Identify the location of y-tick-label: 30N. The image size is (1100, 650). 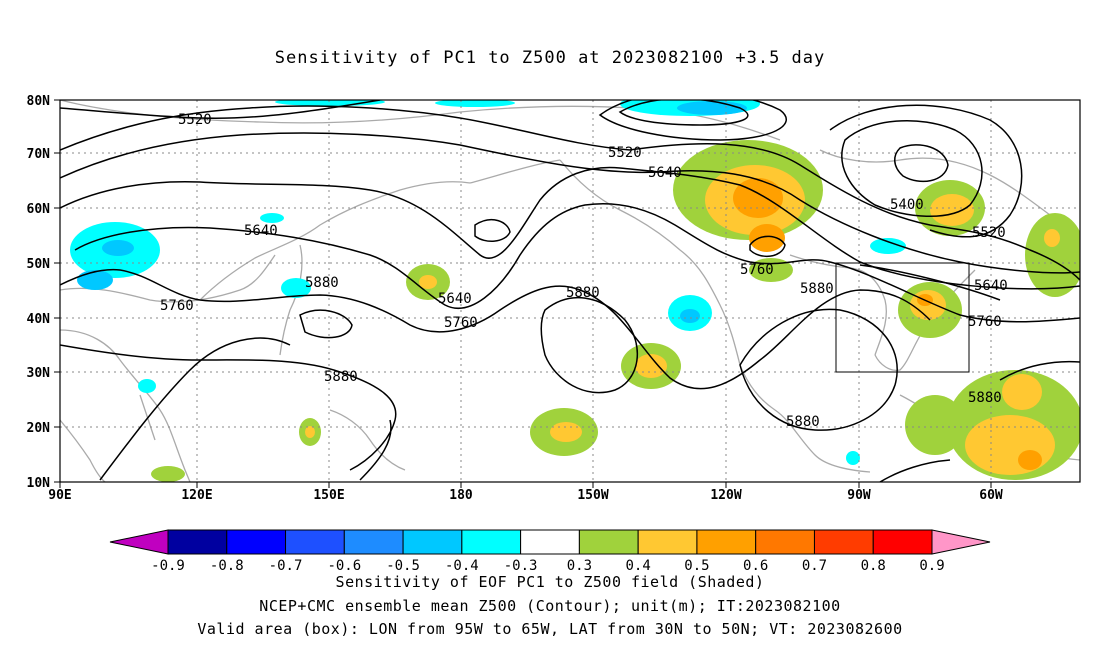
(39, 373).